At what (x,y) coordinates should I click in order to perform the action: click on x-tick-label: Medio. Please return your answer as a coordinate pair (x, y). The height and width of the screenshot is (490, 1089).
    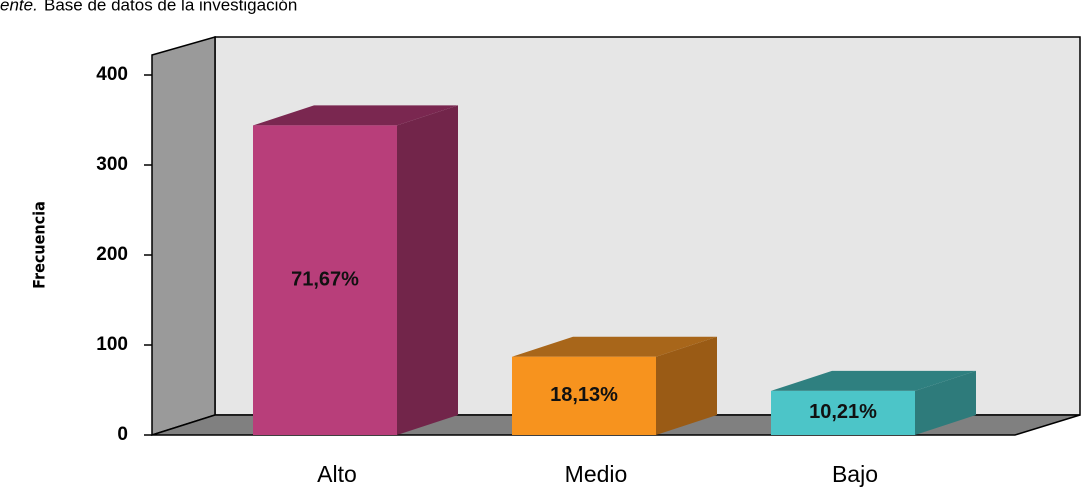
    Looking at the image, I should click on (596, 474).